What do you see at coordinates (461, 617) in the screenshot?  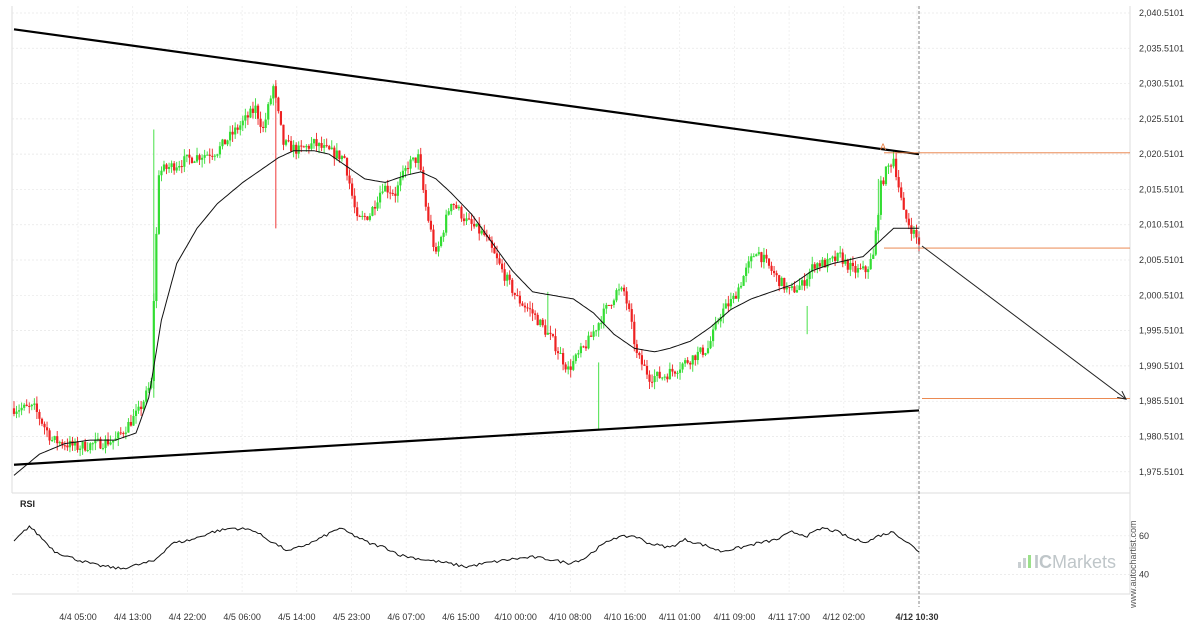 I see `x-tick-label: 4/6 15:00` at bounding box center [461, 617].